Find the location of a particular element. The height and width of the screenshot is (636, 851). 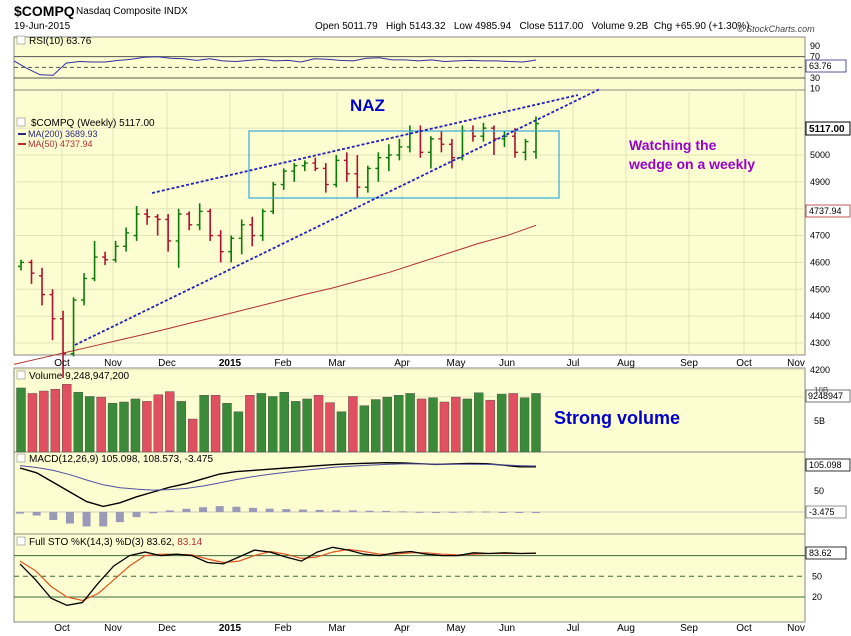

volume-value-tag is located at coordinates (828, 396).